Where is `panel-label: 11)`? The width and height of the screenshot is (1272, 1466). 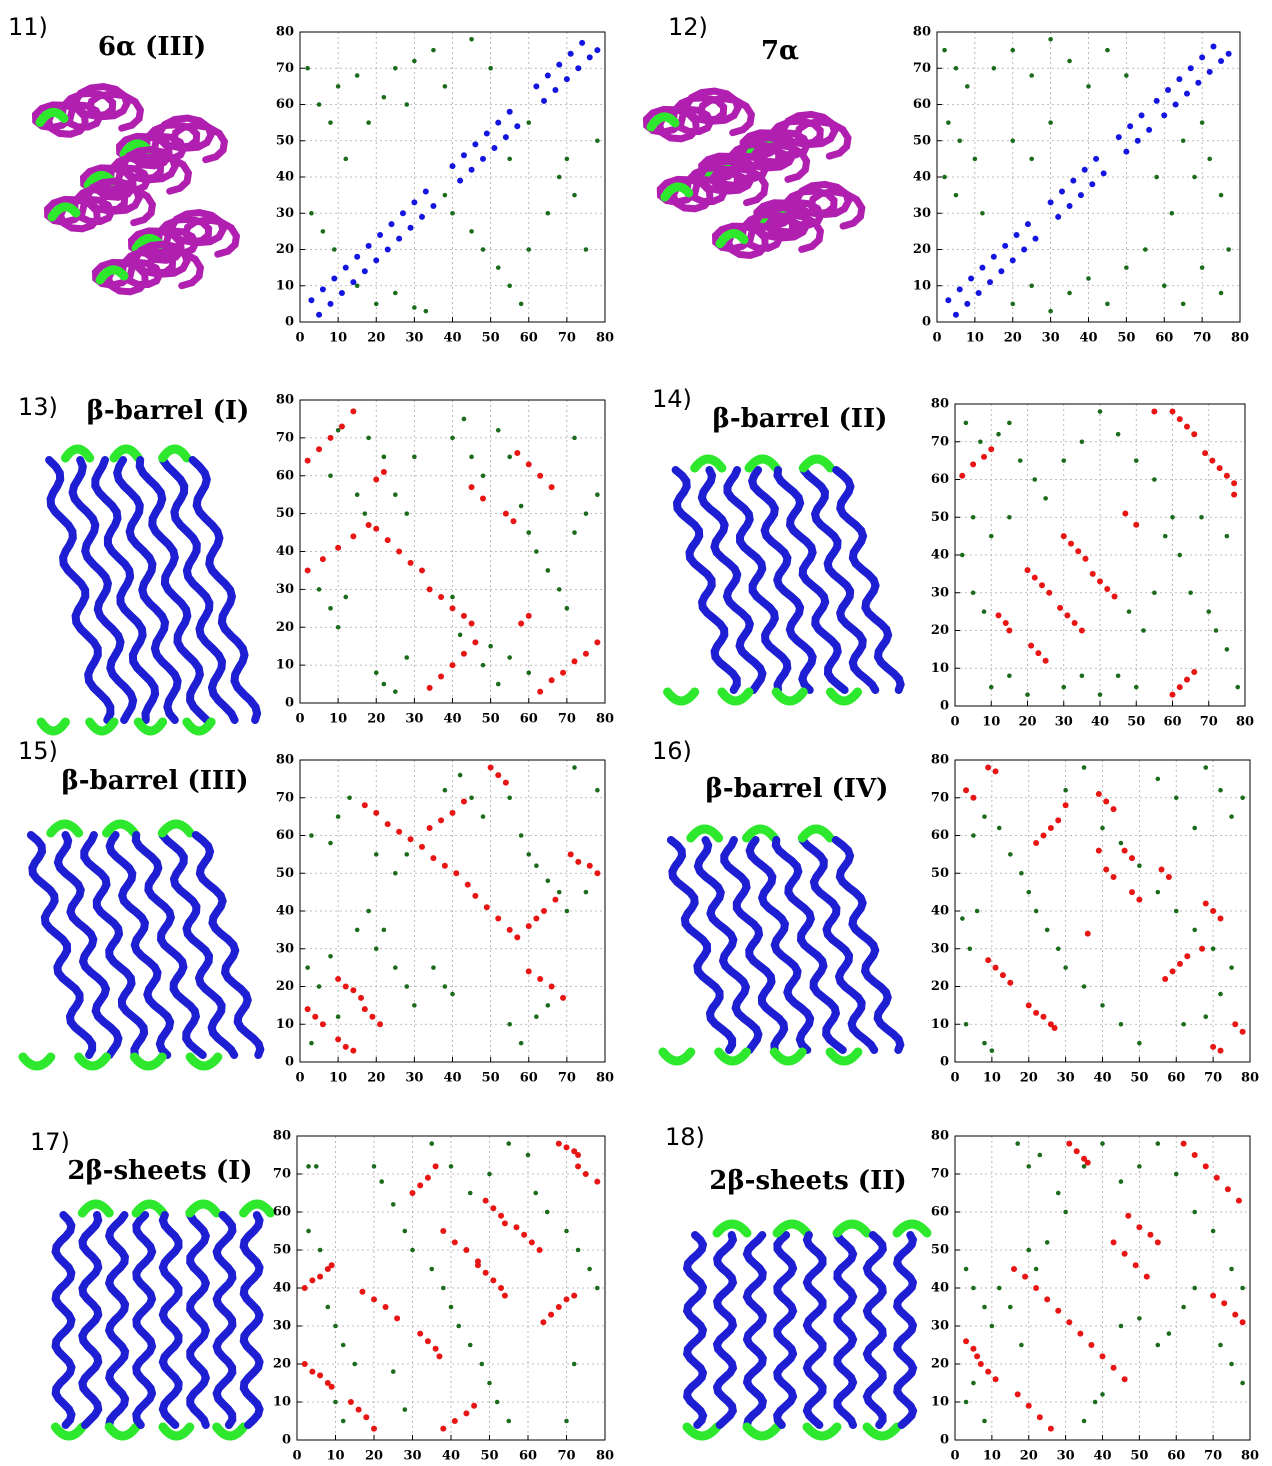
panel-label: 11) is located at coordinates (28, 27).